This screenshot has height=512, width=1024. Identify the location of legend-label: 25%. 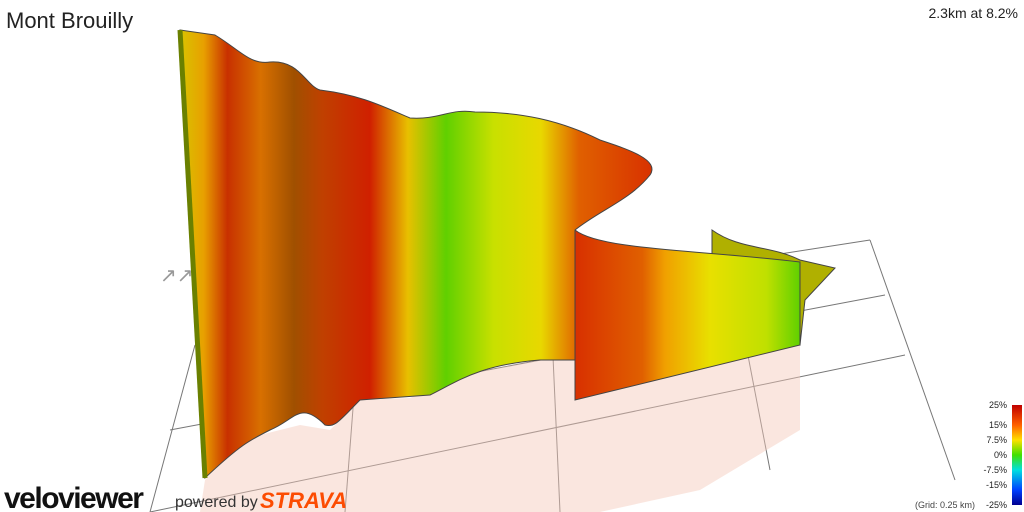
(998, 405).